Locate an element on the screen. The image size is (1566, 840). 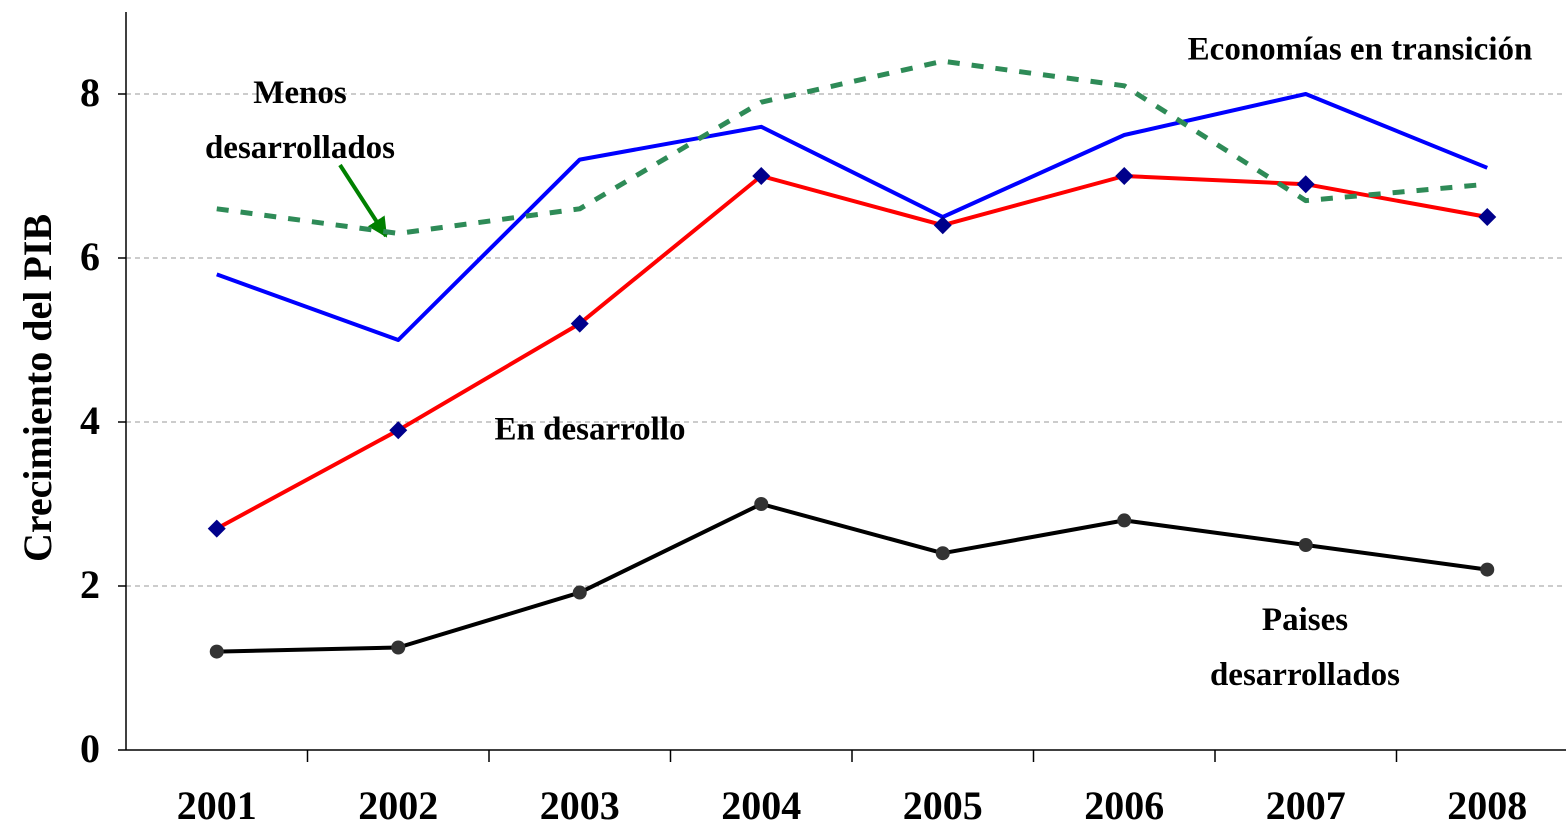
x-tick-label: 2002 is located at coordinates (398, 805).